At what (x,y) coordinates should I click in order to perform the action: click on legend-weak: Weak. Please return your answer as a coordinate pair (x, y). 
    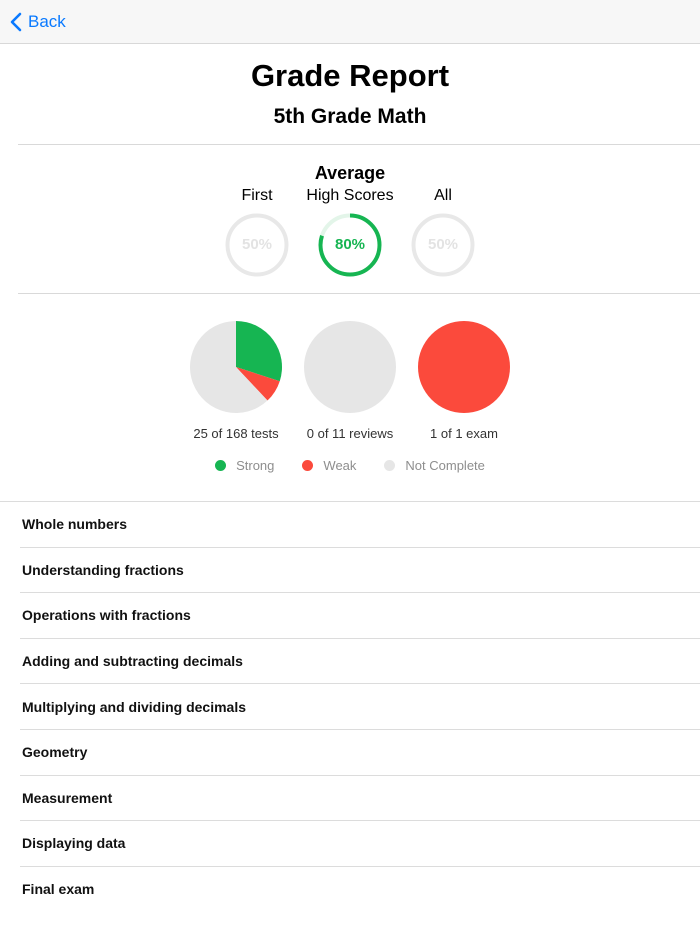
    Looking at the image, I should click on (329, 465).